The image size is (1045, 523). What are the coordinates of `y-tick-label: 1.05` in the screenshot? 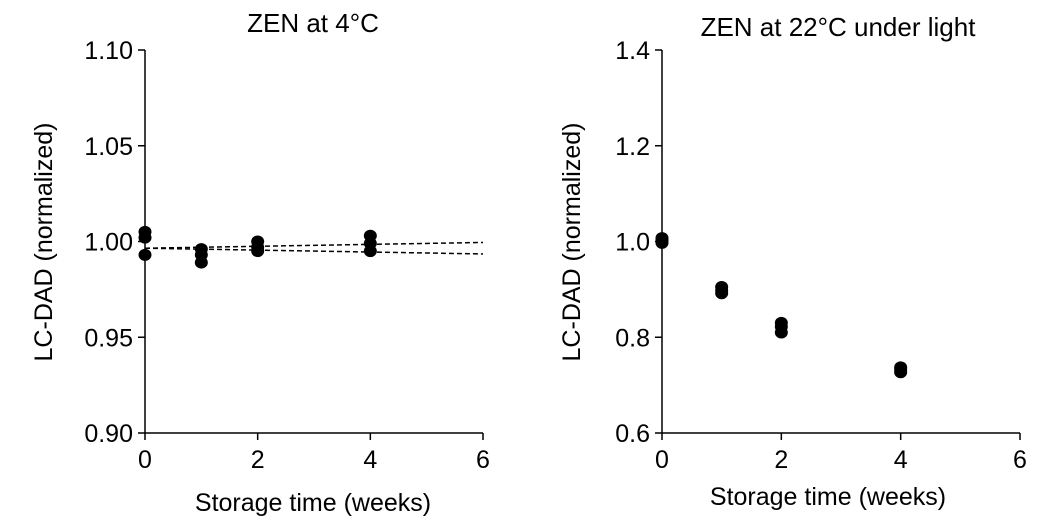 It's located at (108, 147).